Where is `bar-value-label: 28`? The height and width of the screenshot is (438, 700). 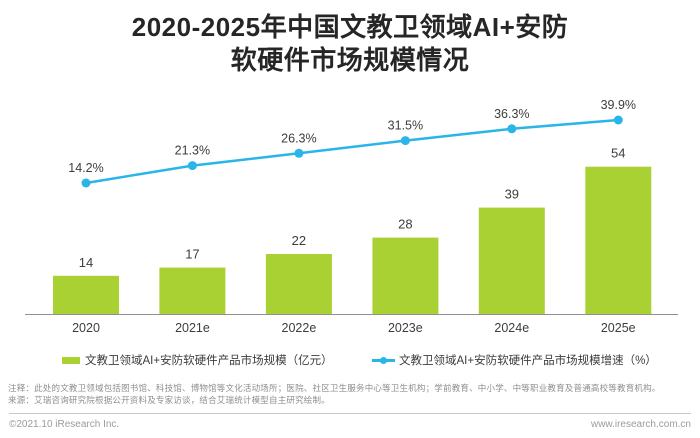 bar-value-label: 28 is located at coordinates (405, 224).